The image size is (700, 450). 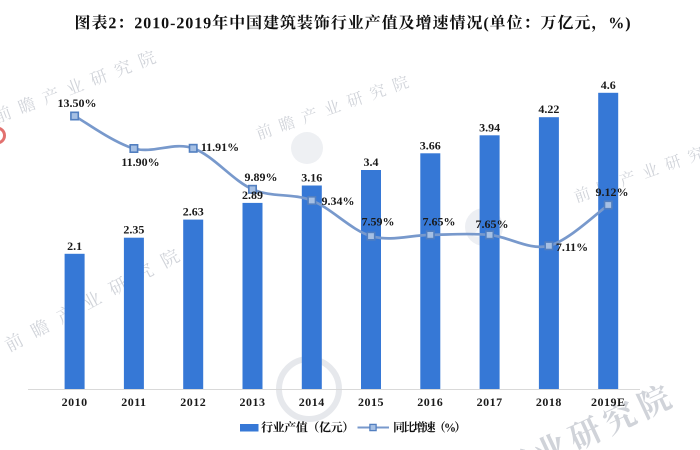 I want to click on svg-text: 2011, so click(x=133, y=402).